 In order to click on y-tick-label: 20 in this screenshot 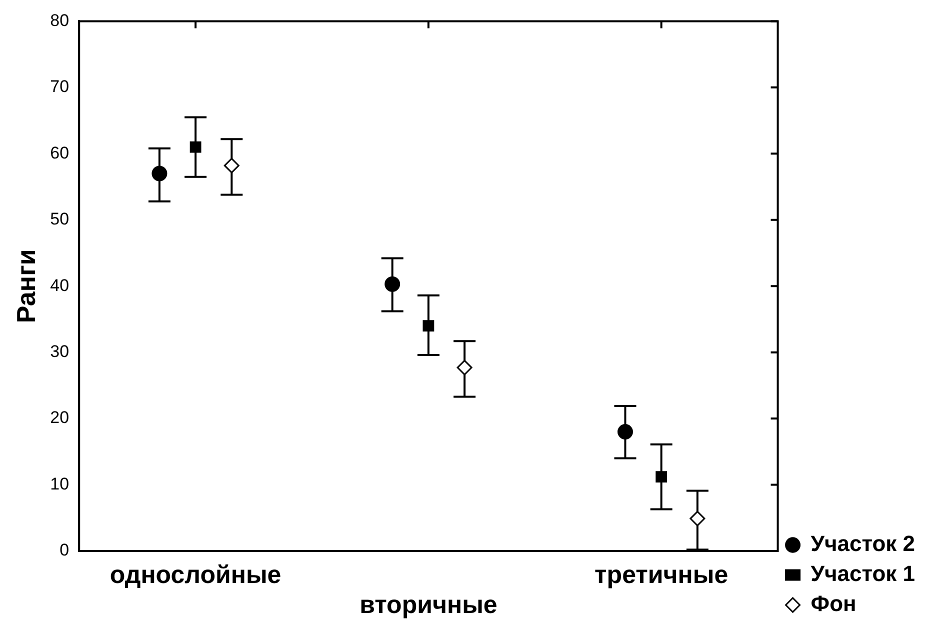, I will do `click(60, 418)`.